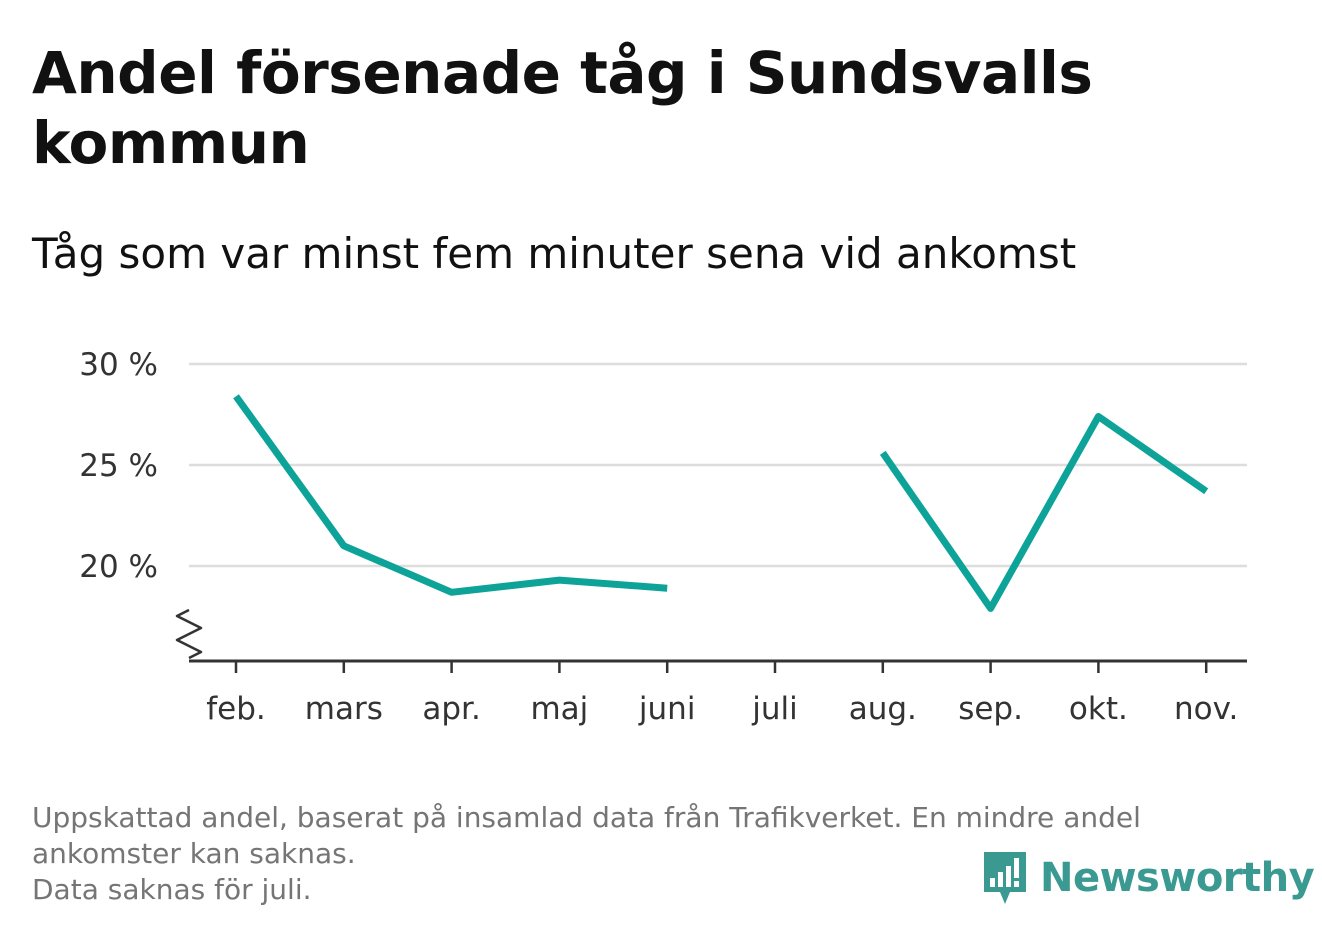 This screenshot has width=1322, height=939. Describe the element at coordinates (774, 709) in the screenshot. I see `x-tick-label: juli` at that location.